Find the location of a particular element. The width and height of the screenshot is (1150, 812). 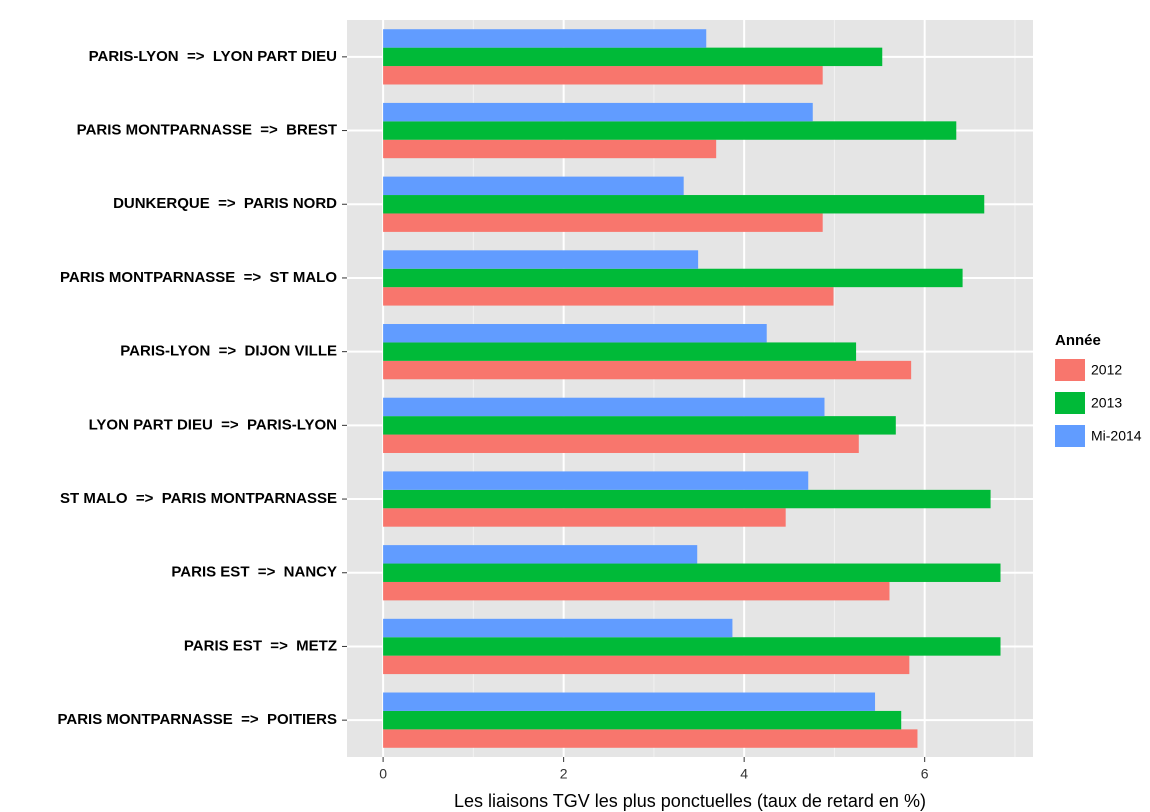

legend-label: 2012 is located at coordinates (1106, 370).